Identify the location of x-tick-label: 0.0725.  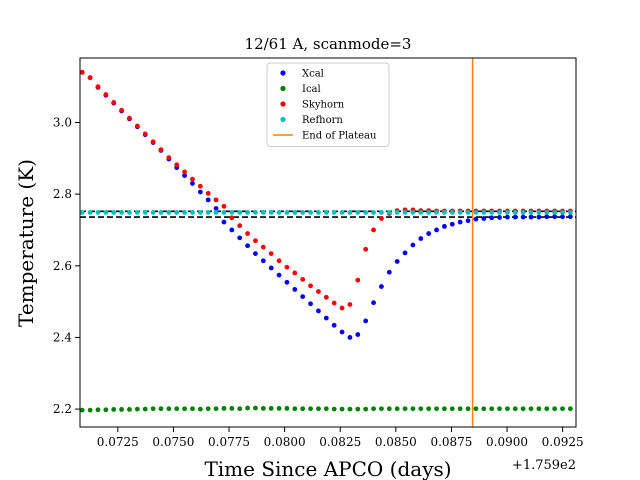
(118, 442).